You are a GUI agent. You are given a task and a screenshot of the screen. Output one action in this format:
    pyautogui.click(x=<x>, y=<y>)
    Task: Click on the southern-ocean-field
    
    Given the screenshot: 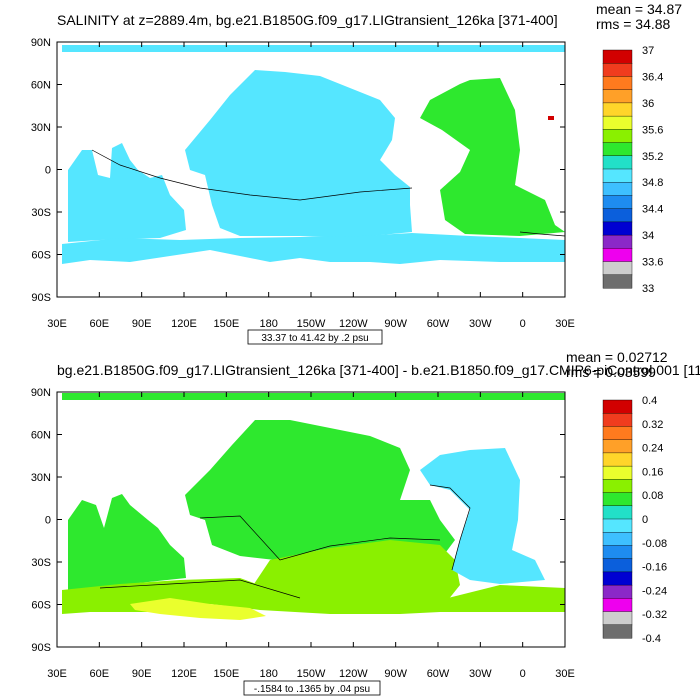 What is the action you would take?
    pyautogui.click(x=313, y=248)
    